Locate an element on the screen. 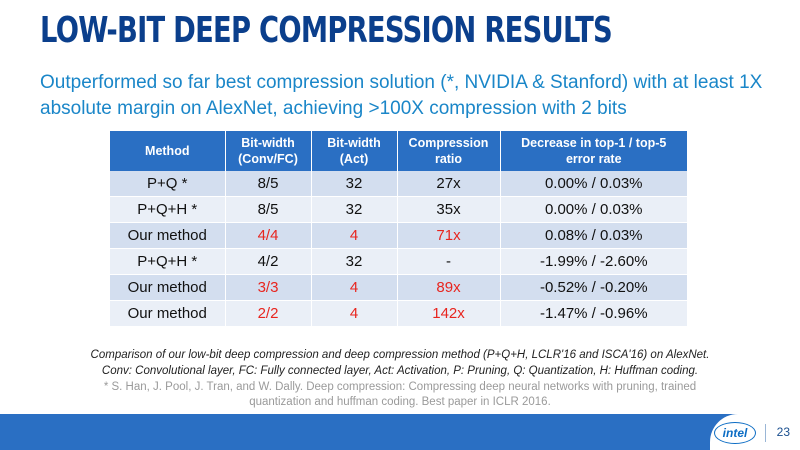 This screenshot has height=450, width=800. cell-error-decrease: 0.08% / 0.03% is located at coordinates (593, 235).